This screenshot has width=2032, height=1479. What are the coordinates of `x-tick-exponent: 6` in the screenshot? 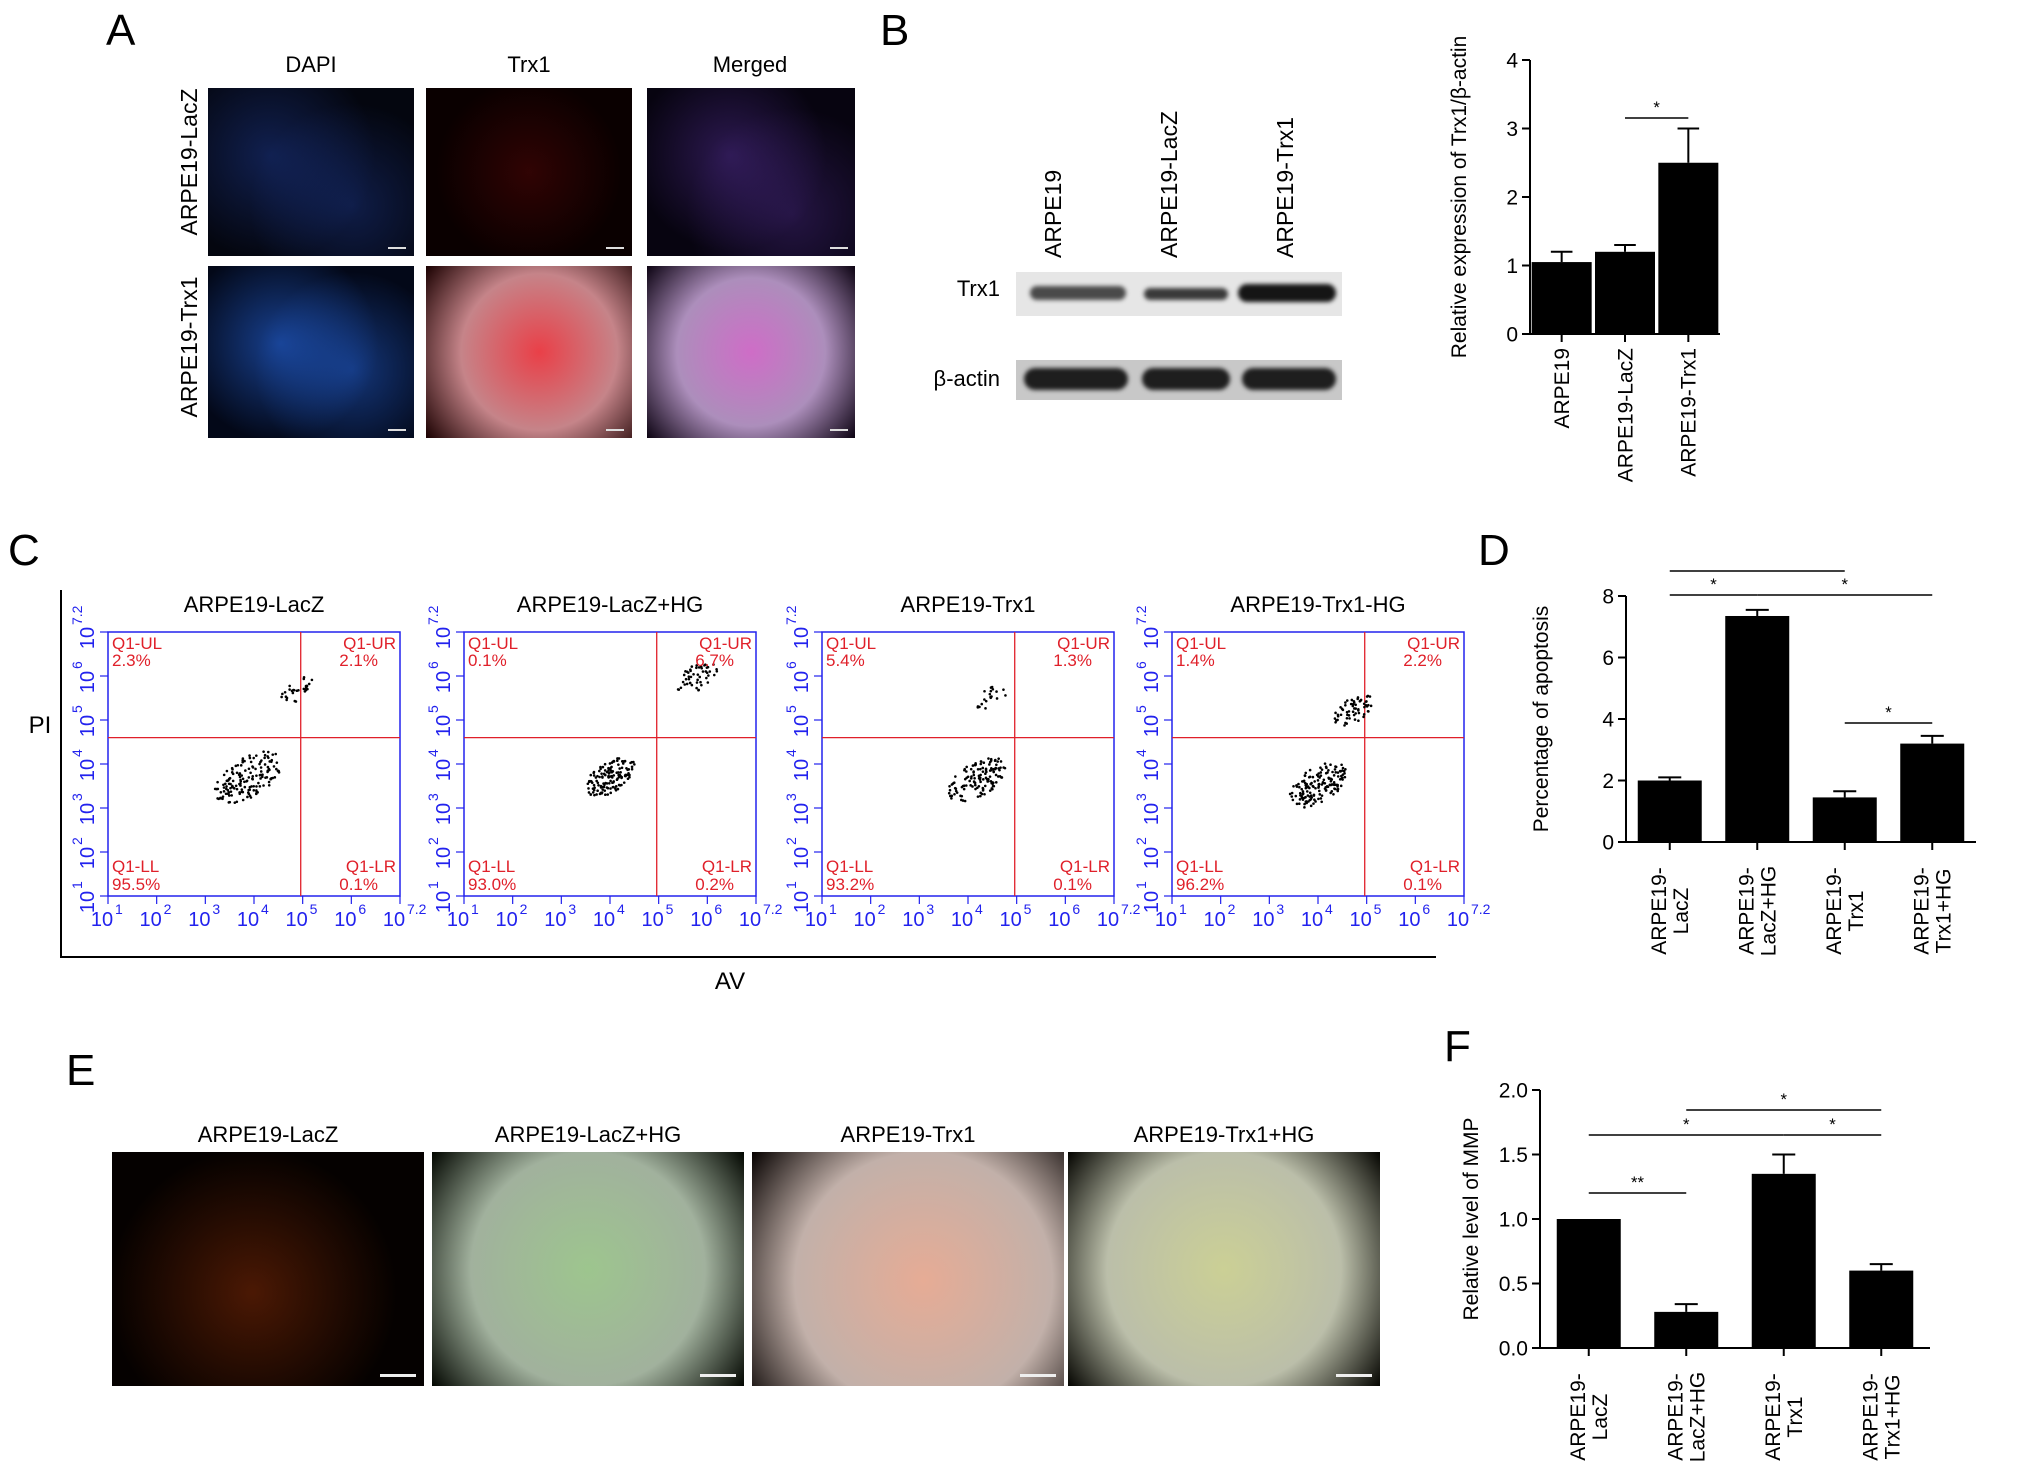 It's located at (1426, 909).